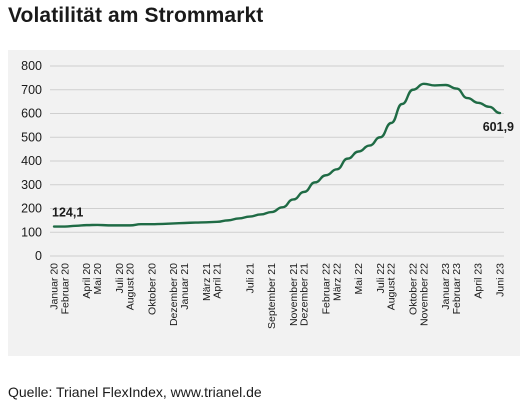 The width and height of the screenshot is (528, 411). What do you see at coordinates (218, 281) in the screenshot?
I see `x-tick-label: April 21` at bounding box center [218, 281].